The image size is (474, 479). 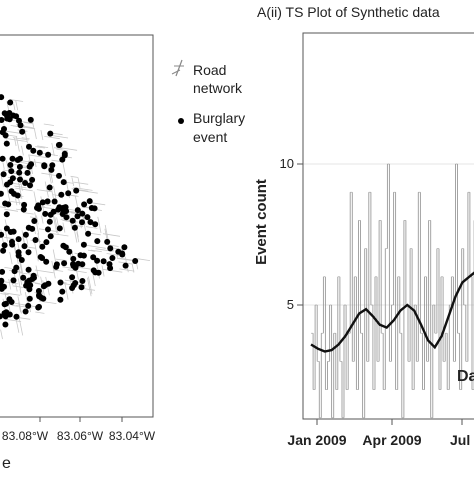 What do you see at coordinates (316, 440) in the screenshot?
I see `ts-x-tick-label: Jan 2009` at bounding box center [316, 440].